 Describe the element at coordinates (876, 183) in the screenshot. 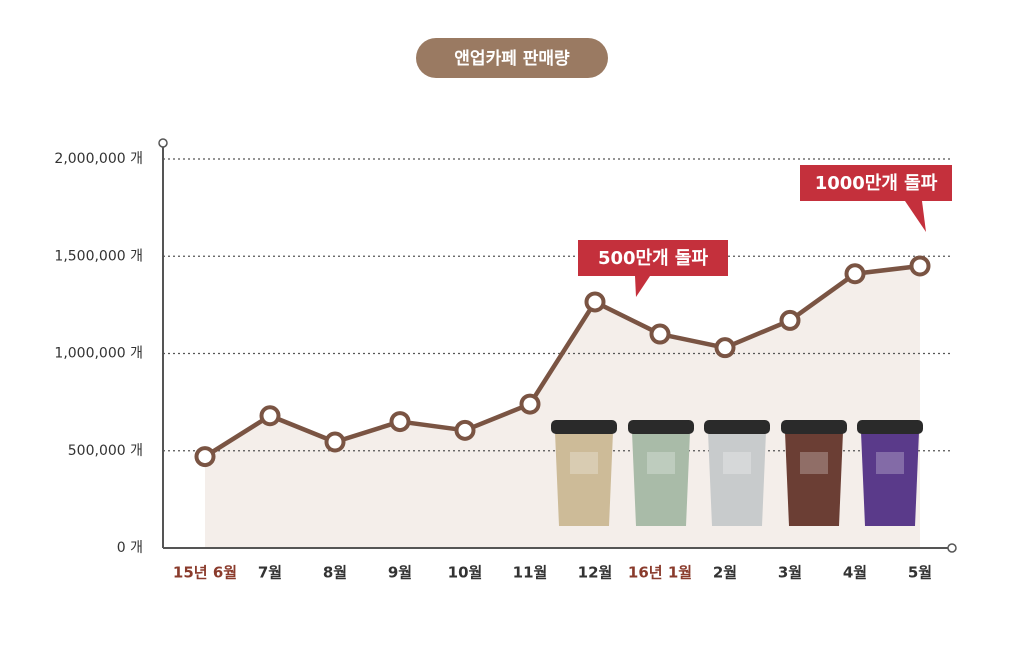

I see `annotation: 1000만개 돌파` at that location.